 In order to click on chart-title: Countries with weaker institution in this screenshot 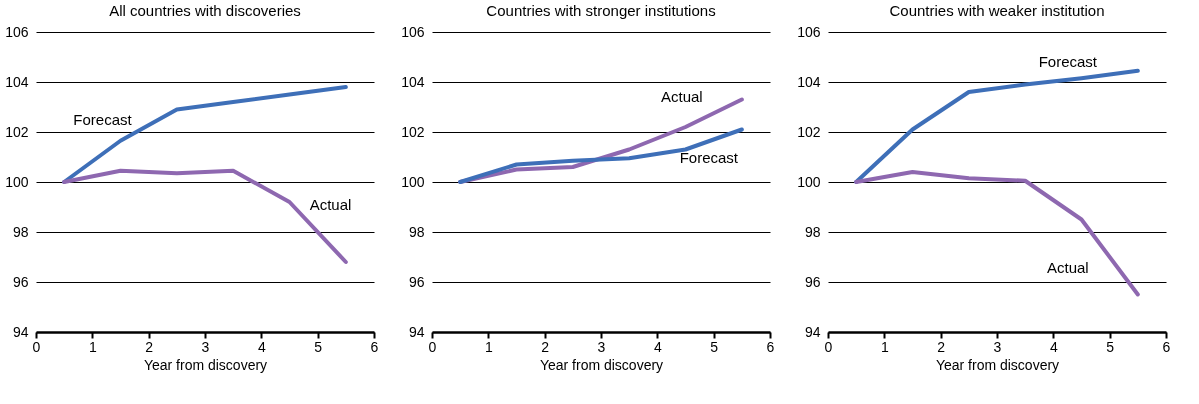, I will do `click(997, 10)`.